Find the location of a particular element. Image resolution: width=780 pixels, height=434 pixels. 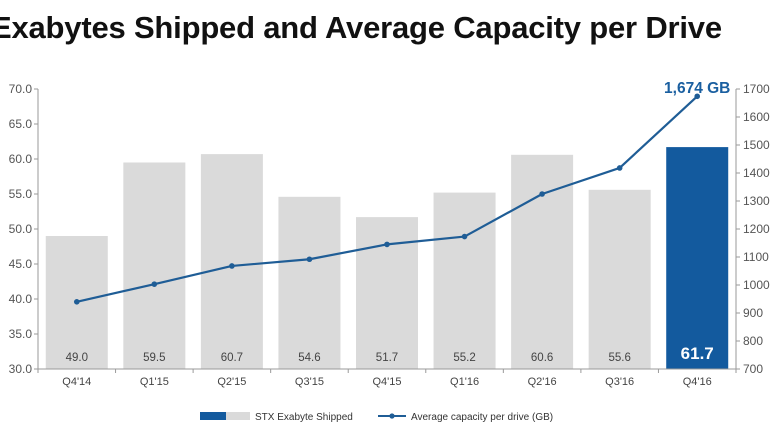

category-label-4: Q3'15 is located at coordinates (309, 382).